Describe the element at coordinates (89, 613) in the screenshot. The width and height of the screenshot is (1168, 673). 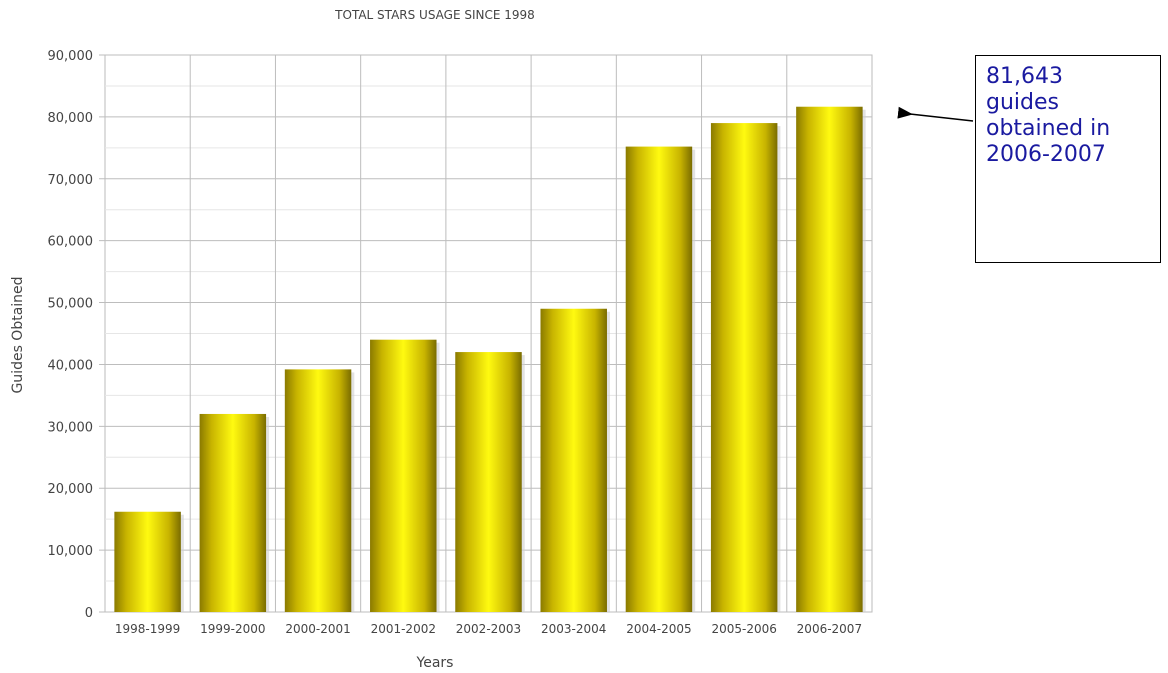
I see `y-tick-label: 0` at that location.